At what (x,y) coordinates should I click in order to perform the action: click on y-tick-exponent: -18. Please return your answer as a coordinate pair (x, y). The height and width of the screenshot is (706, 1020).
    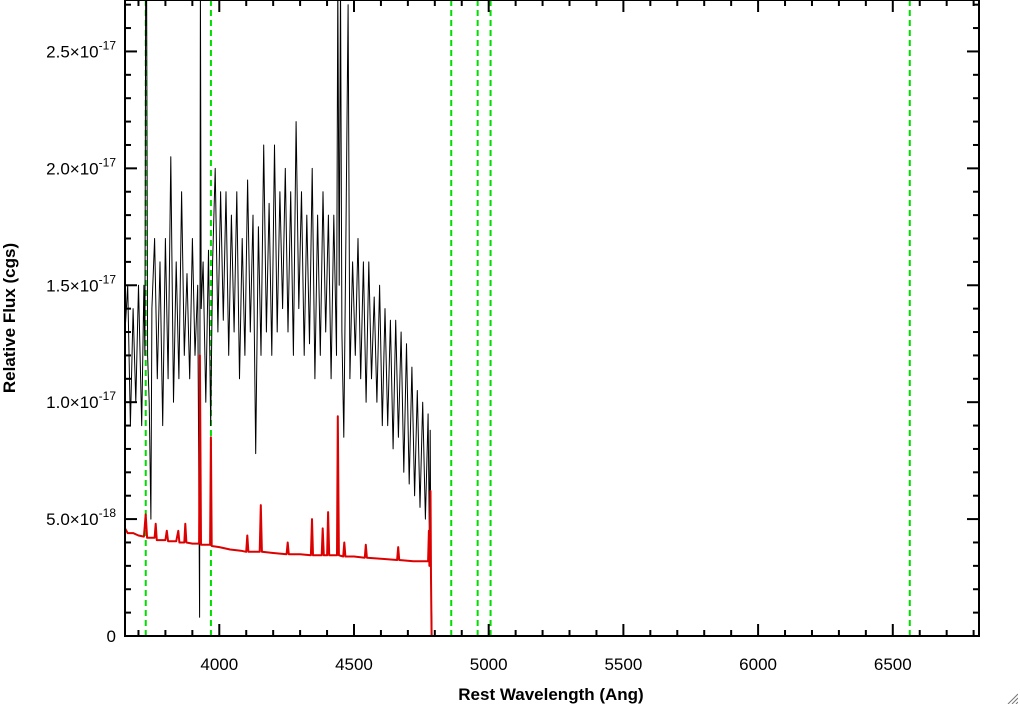
    Looking at the image, I should click on (108, 513).